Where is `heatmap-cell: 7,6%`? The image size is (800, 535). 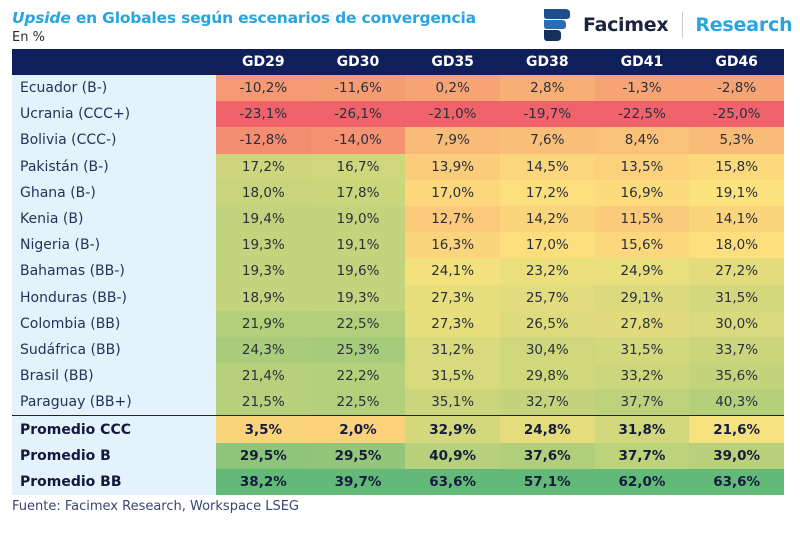
heatmap-cell: 7,6% is located at coordinates (547, 140).